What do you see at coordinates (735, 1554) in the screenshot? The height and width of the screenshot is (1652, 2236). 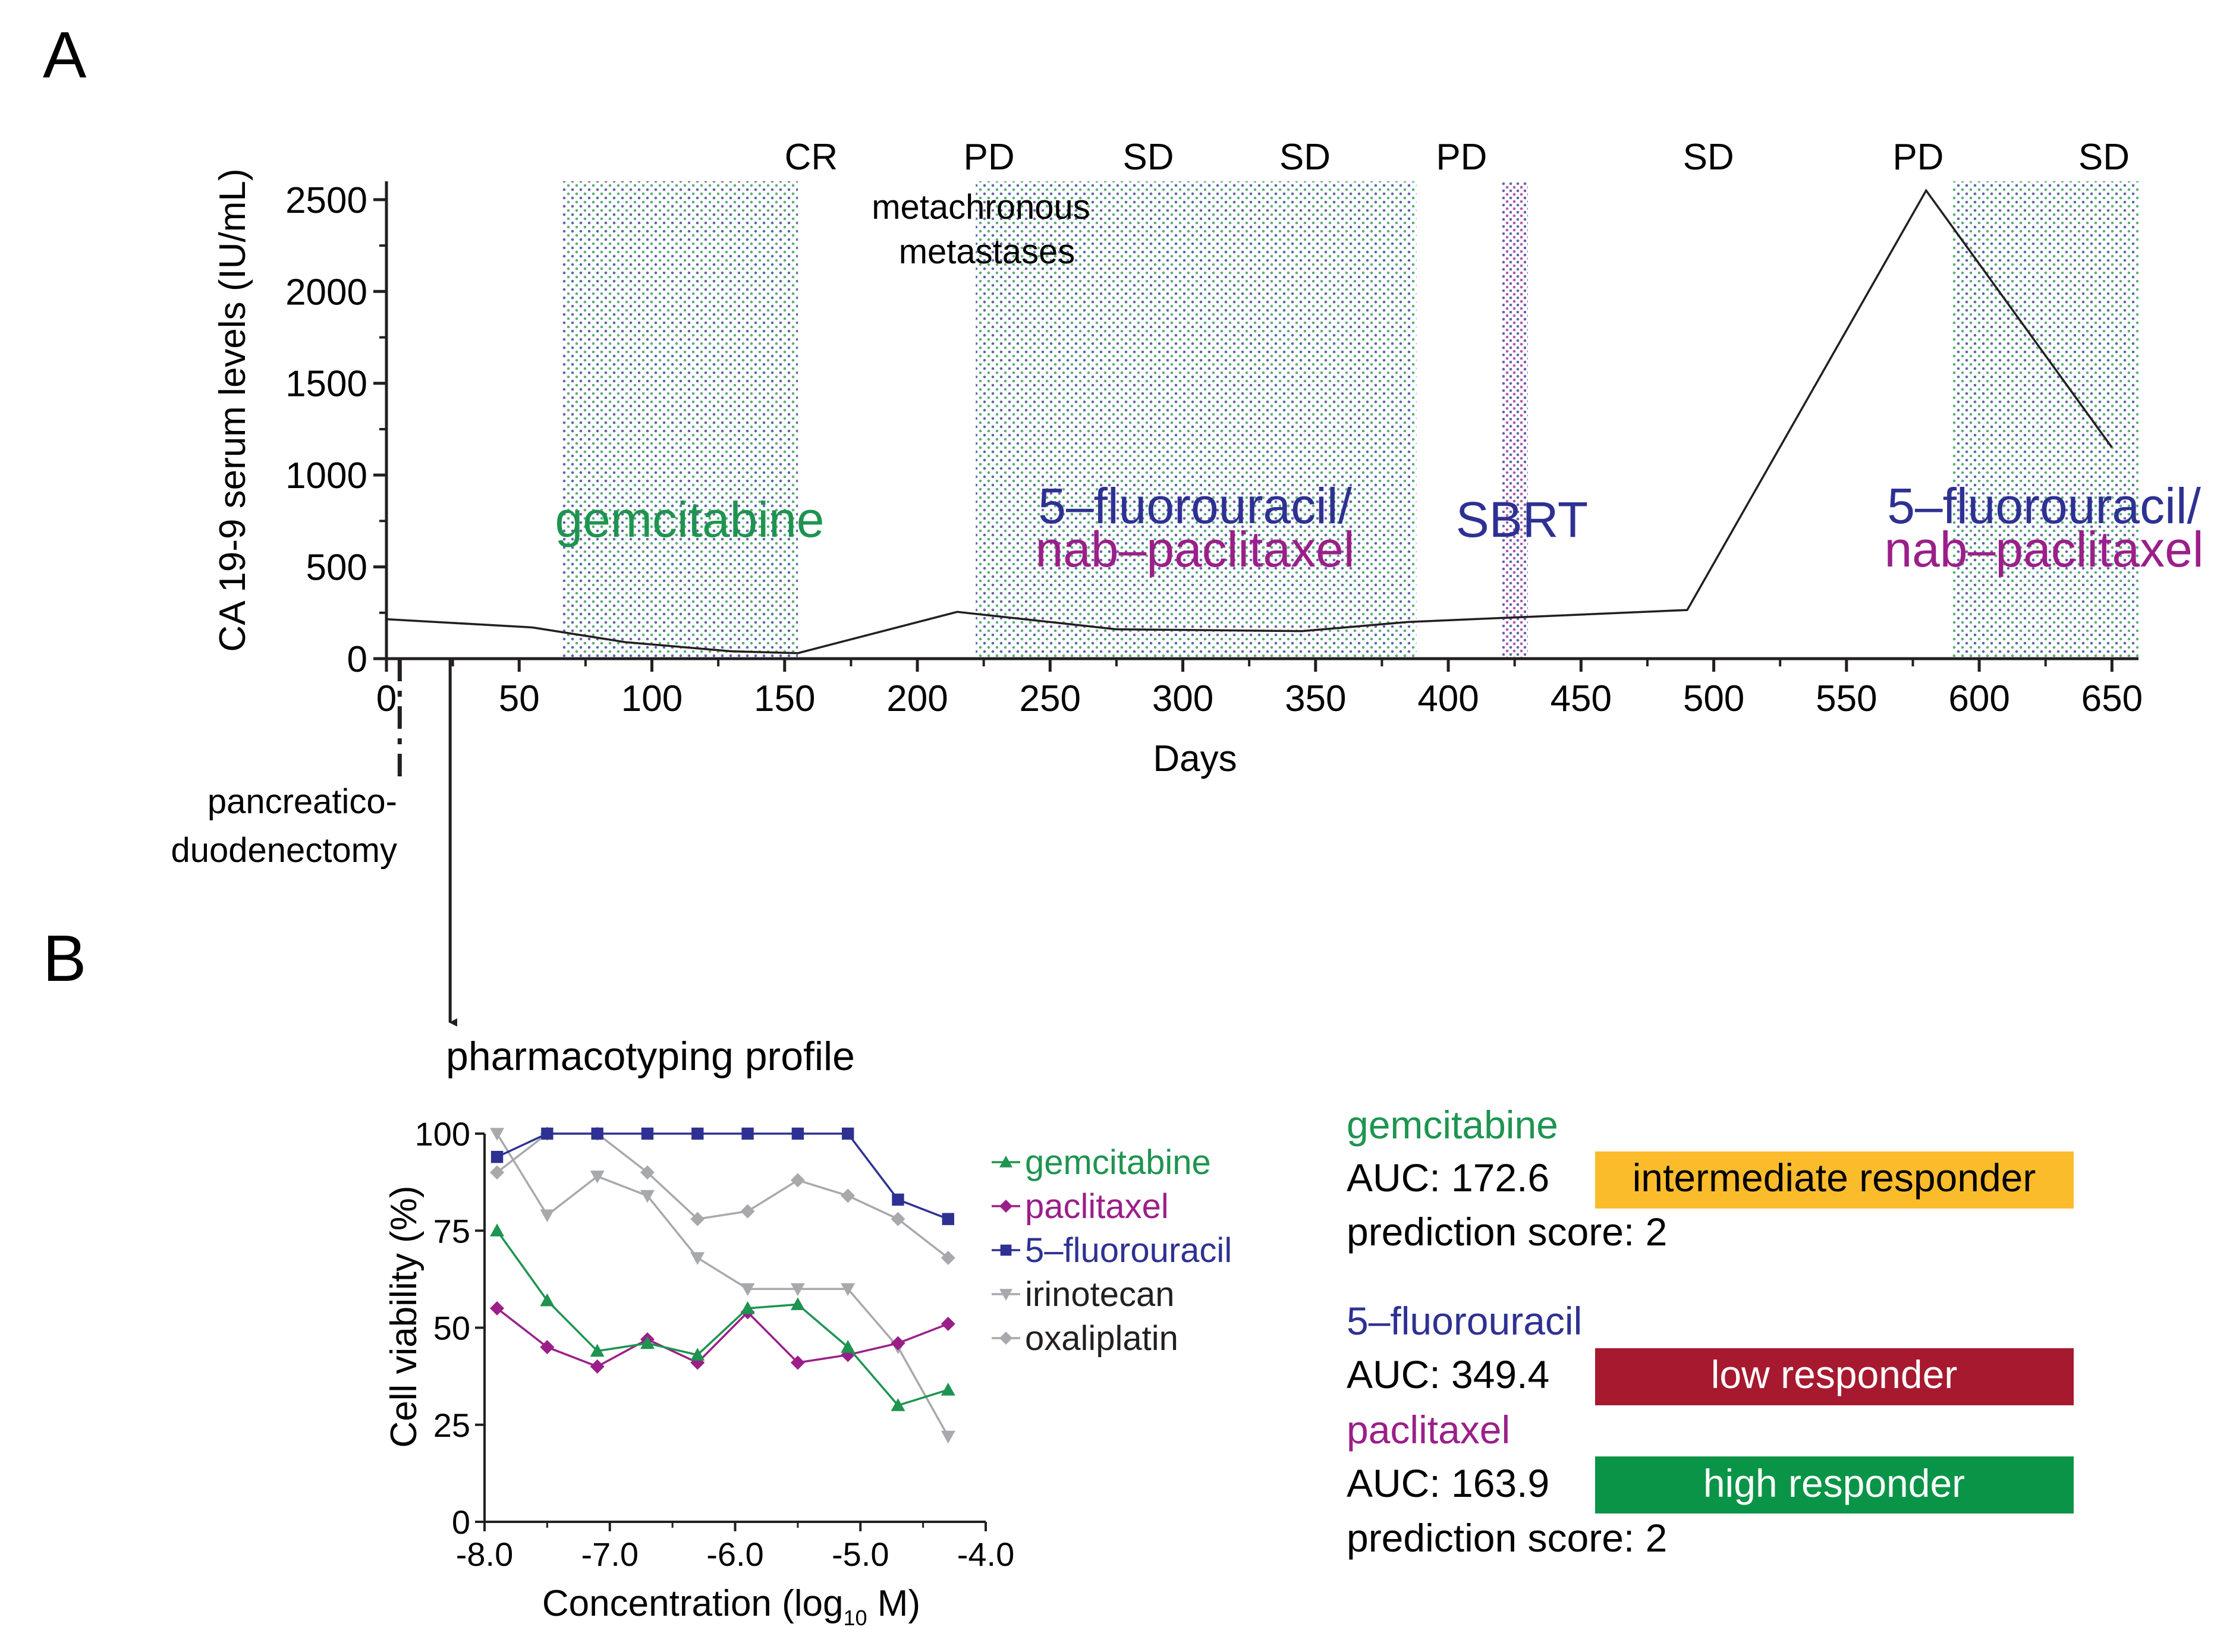 I see `b-x-tick-label: -6.0` at bounding box center [735, 1554].